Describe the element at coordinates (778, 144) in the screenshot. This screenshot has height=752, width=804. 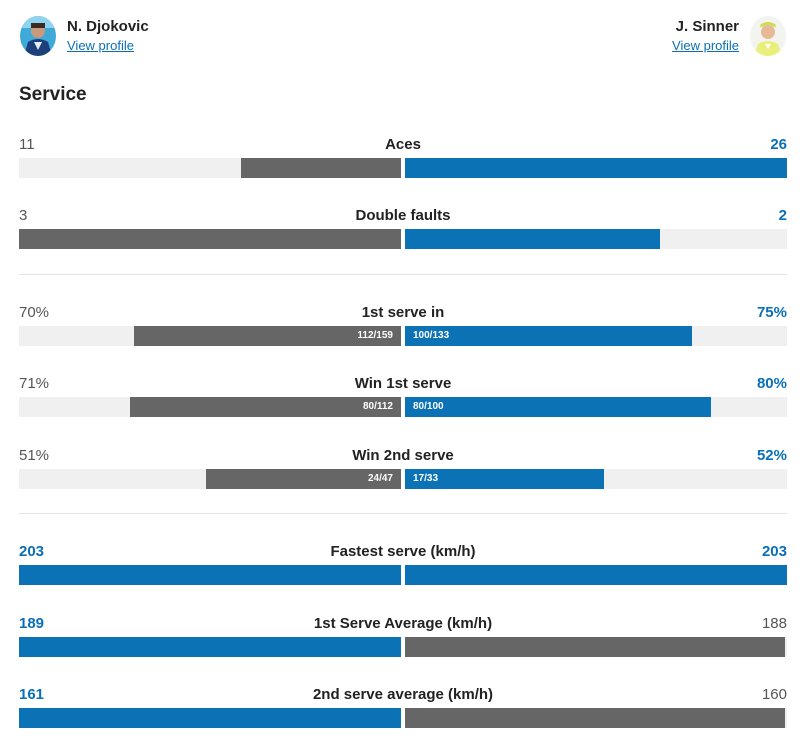
I see `stat-right-value: 26` at that location.